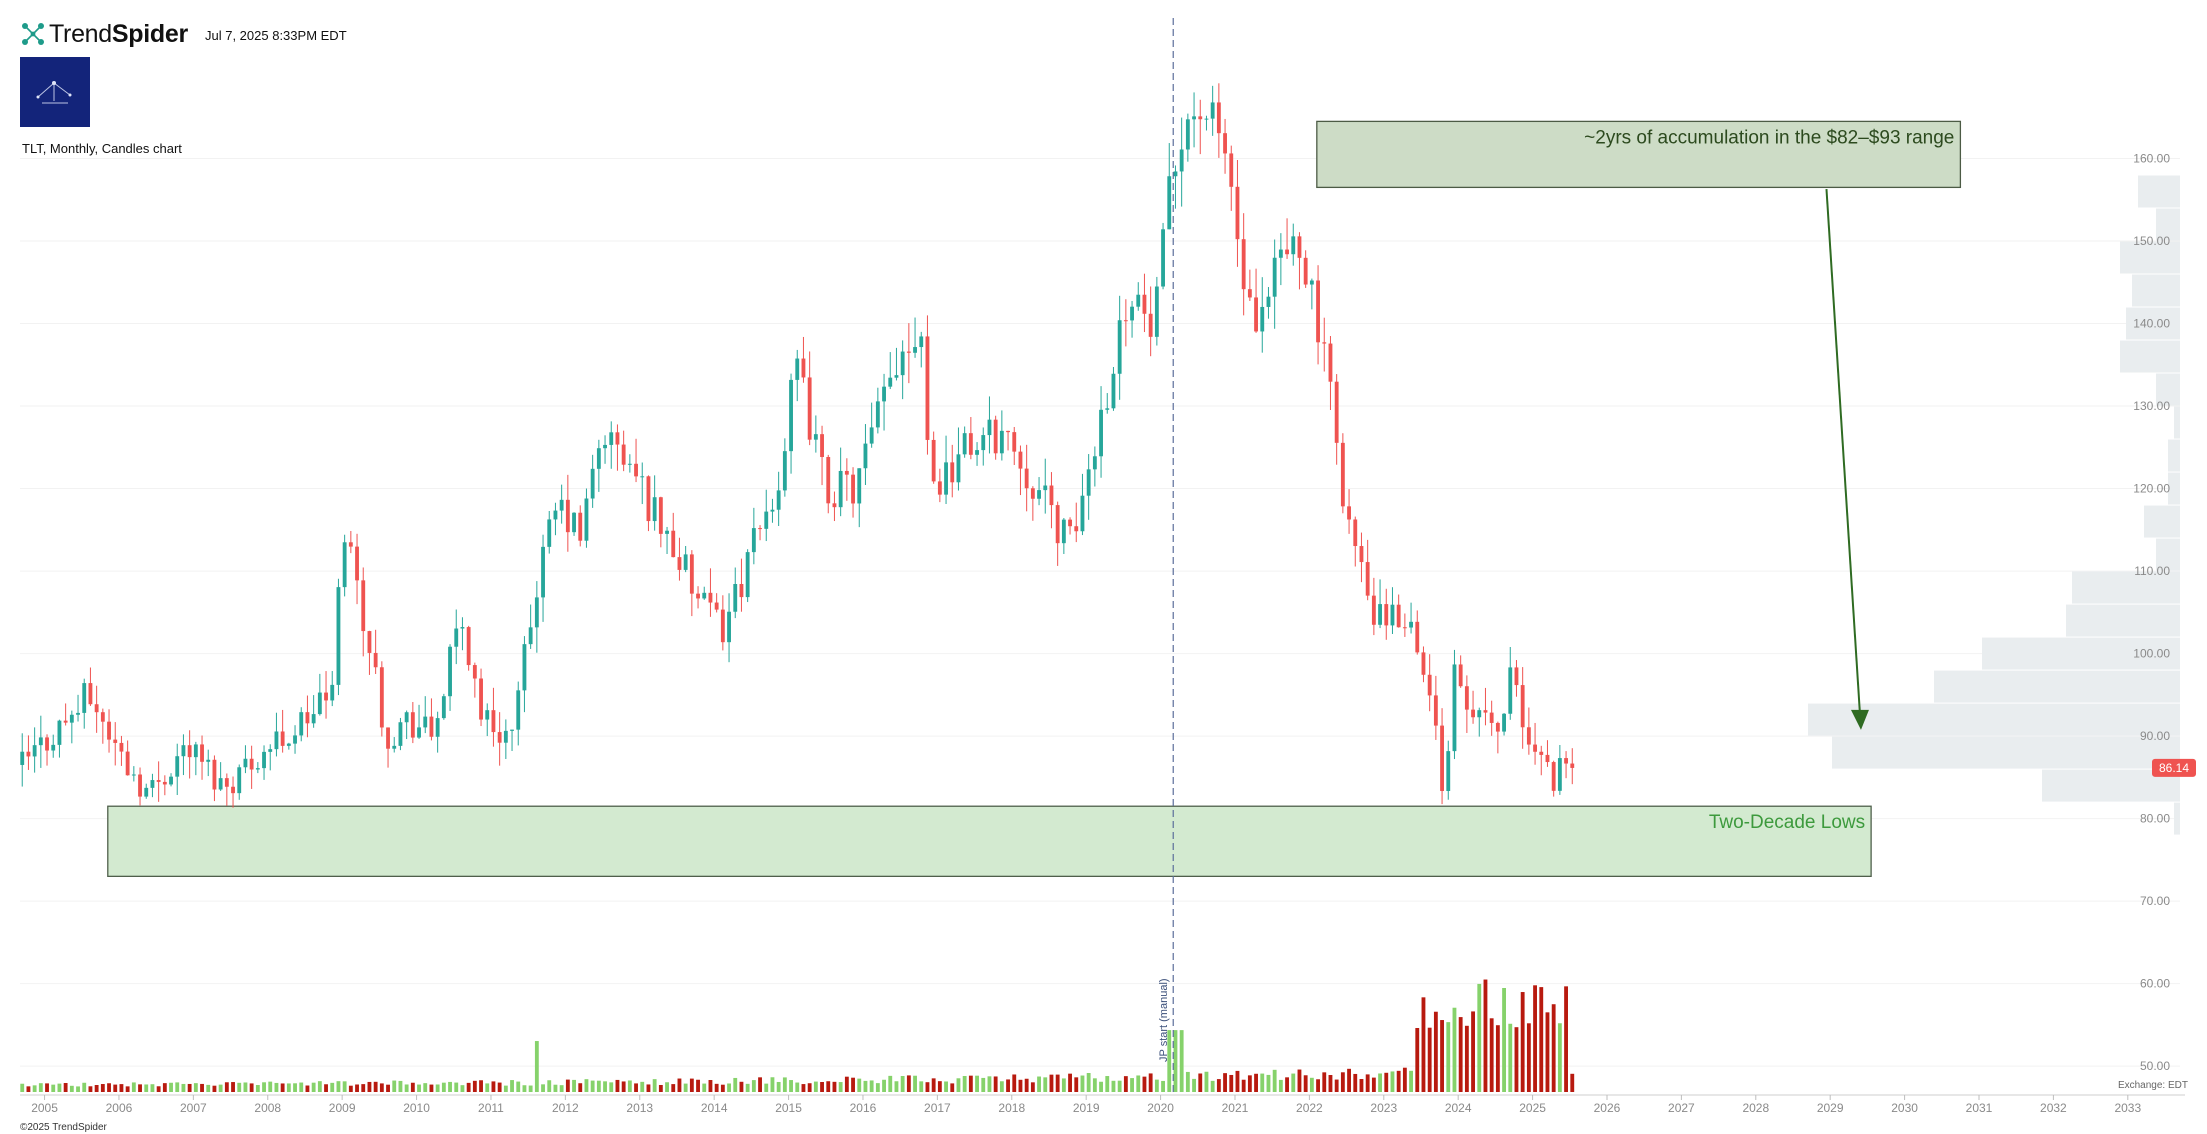  I want to click on time-tick-label: 2014, so click(714, 1108).